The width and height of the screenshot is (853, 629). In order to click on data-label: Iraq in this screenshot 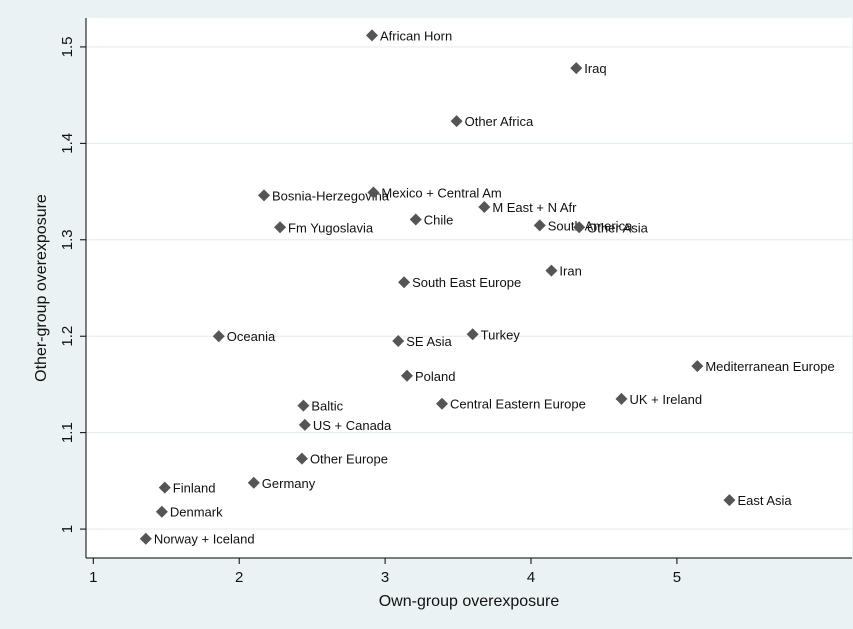, I will do `click(595, 68)`.